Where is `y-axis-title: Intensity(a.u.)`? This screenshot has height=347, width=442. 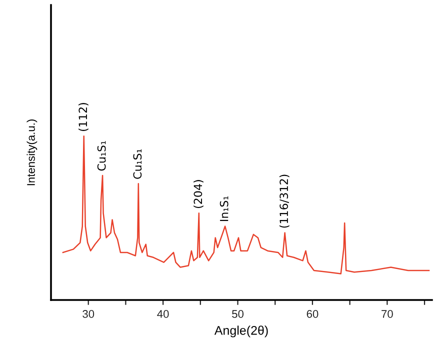 y-axis-title: Intensity(a.u.) is located at coordinates (32, 153).